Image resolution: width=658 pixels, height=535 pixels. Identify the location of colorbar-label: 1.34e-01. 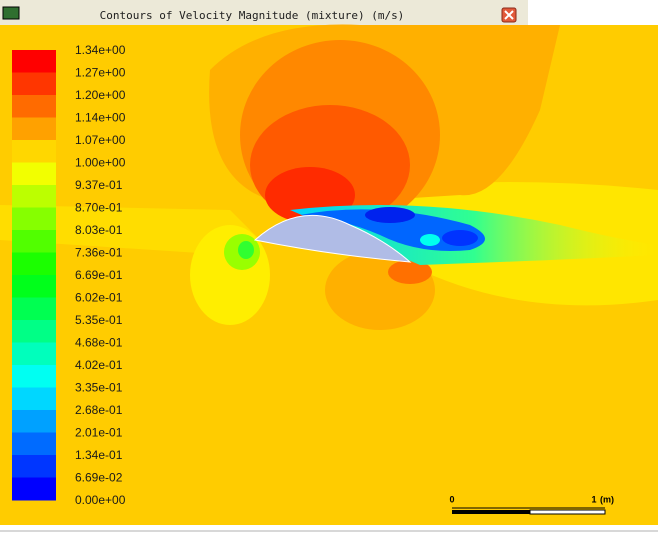
(99, 455).